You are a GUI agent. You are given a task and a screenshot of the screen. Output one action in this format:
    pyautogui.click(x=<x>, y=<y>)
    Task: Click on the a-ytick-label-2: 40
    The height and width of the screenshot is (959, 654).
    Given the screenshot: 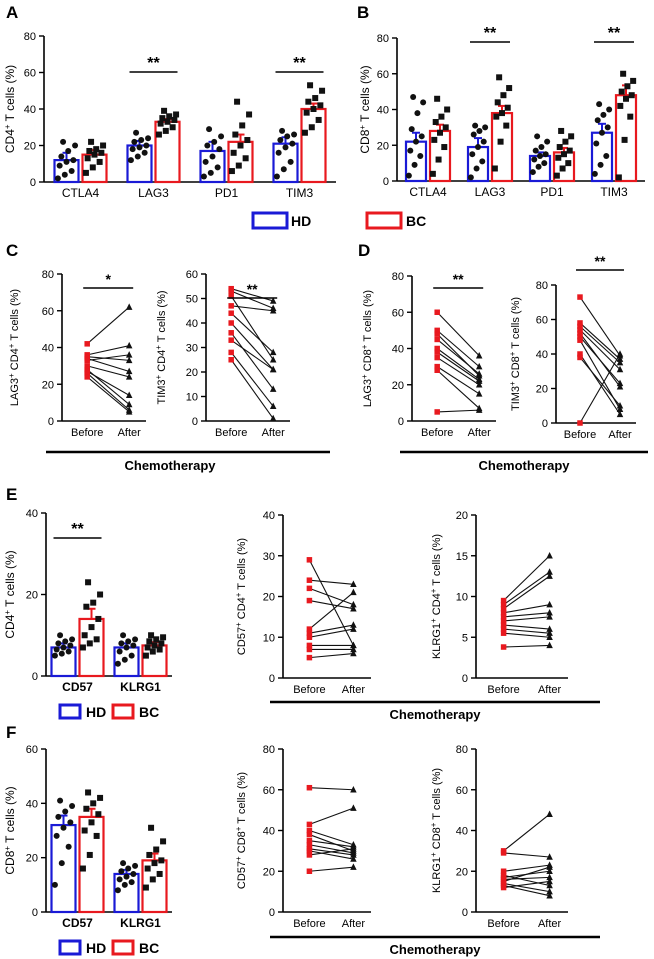 What is the action you would take?
    pyautogui.click(x=30, y=110)
    